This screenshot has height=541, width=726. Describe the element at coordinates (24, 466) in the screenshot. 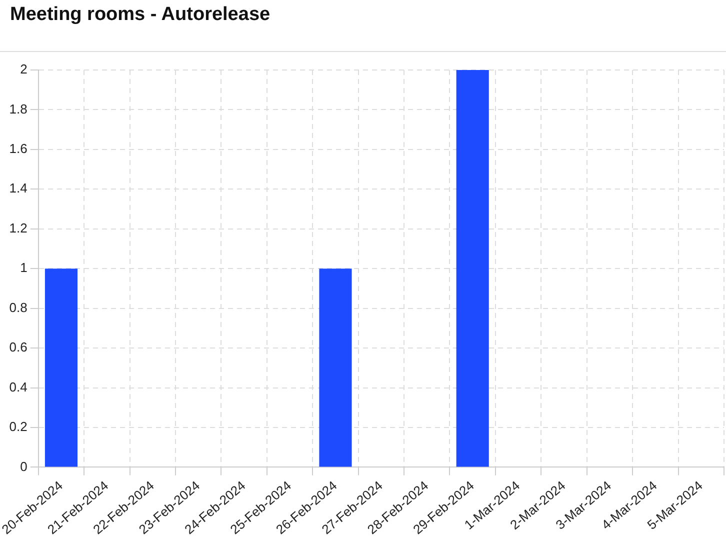

I see `y-tick-label: 0` at that location.